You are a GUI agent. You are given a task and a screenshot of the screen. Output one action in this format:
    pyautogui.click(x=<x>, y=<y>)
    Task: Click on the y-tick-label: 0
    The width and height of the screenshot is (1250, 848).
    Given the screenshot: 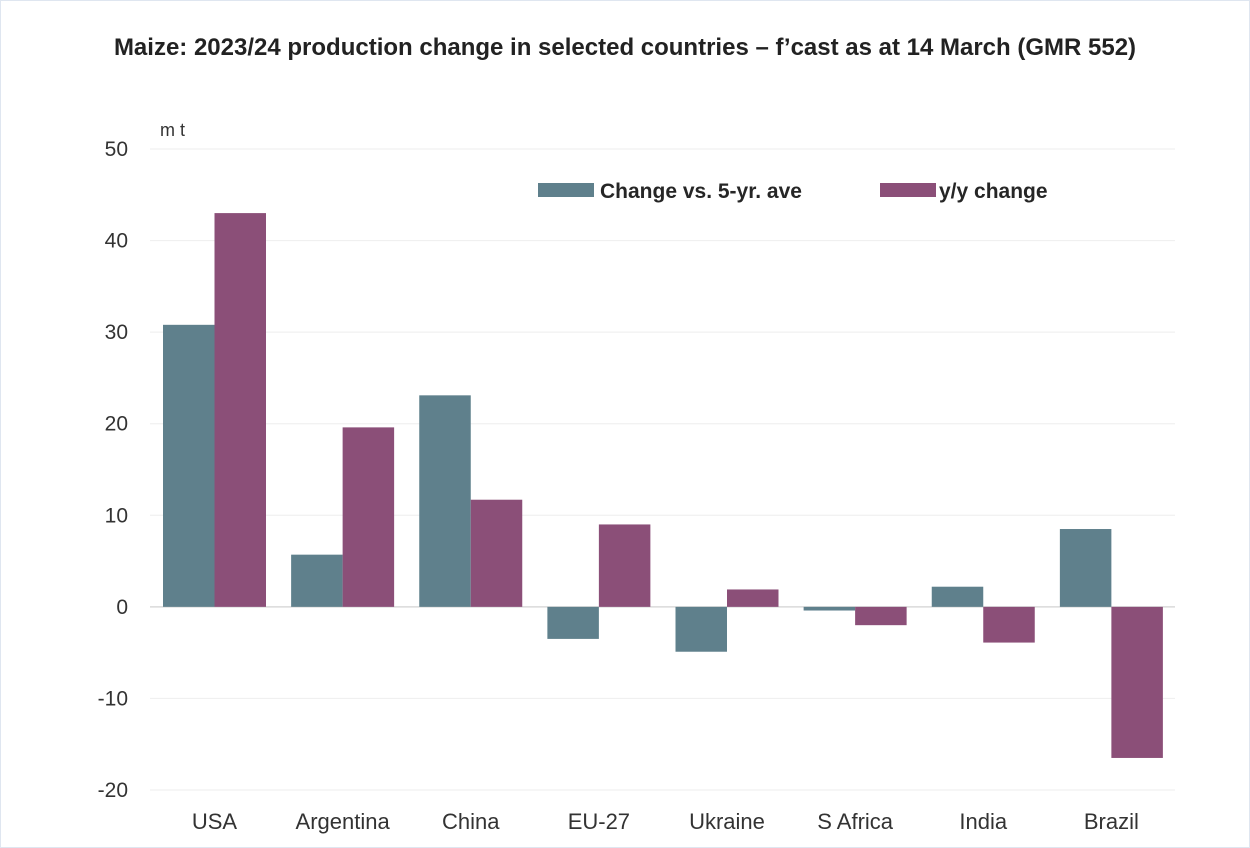 What is the action you would take?
    pyautogui.click(x=122, y=607)
    